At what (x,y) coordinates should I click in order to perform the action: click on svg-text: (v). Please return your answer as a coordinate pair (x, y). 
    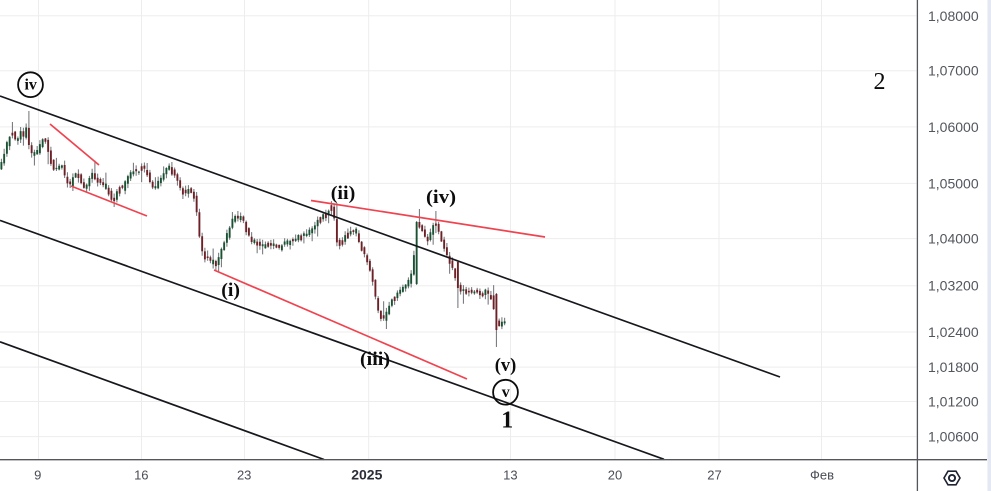
    Looking at the image, I should click on (506, 365).